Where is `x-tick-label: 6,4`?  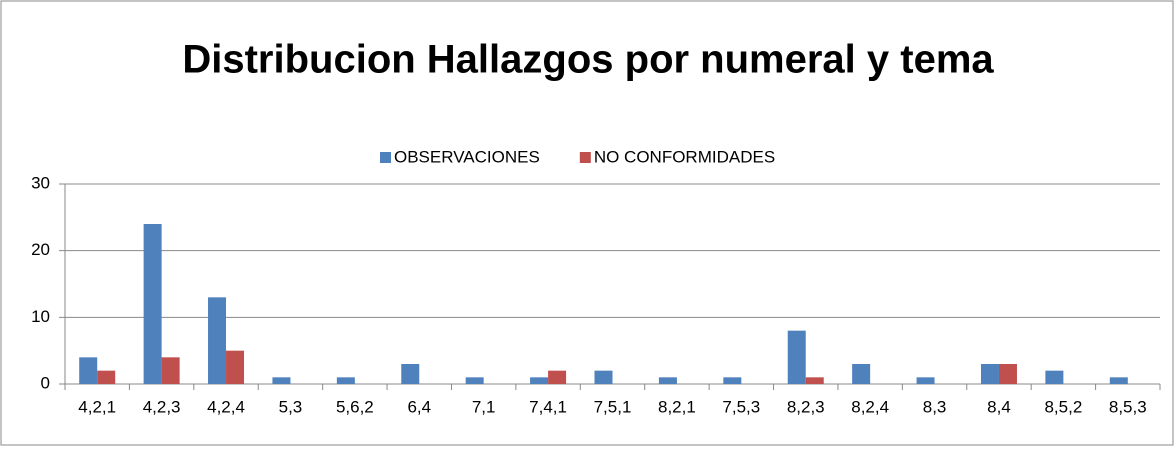
x-tick-label: 6,4 is located at coordinates (419, 406).